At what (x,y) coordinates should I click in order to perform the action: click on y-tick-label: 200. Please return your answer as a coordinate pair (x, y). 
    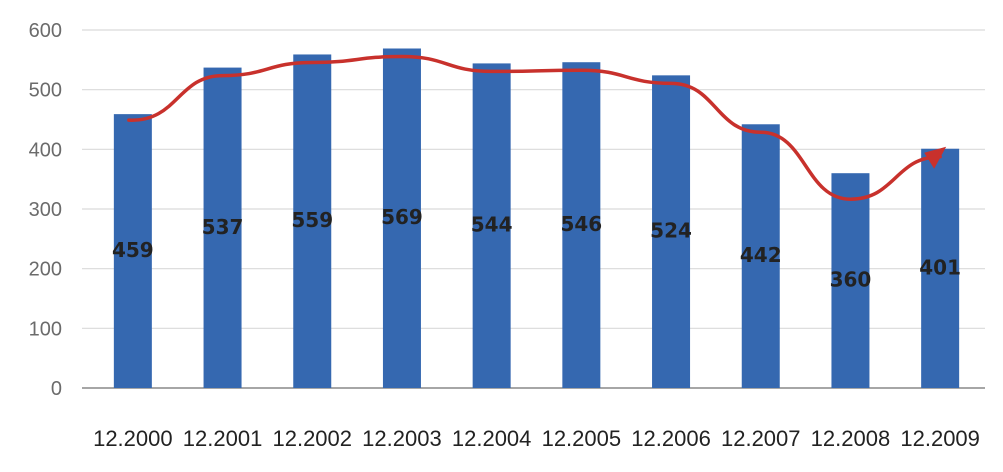
    Looking at the image, I should click on (45, 270).